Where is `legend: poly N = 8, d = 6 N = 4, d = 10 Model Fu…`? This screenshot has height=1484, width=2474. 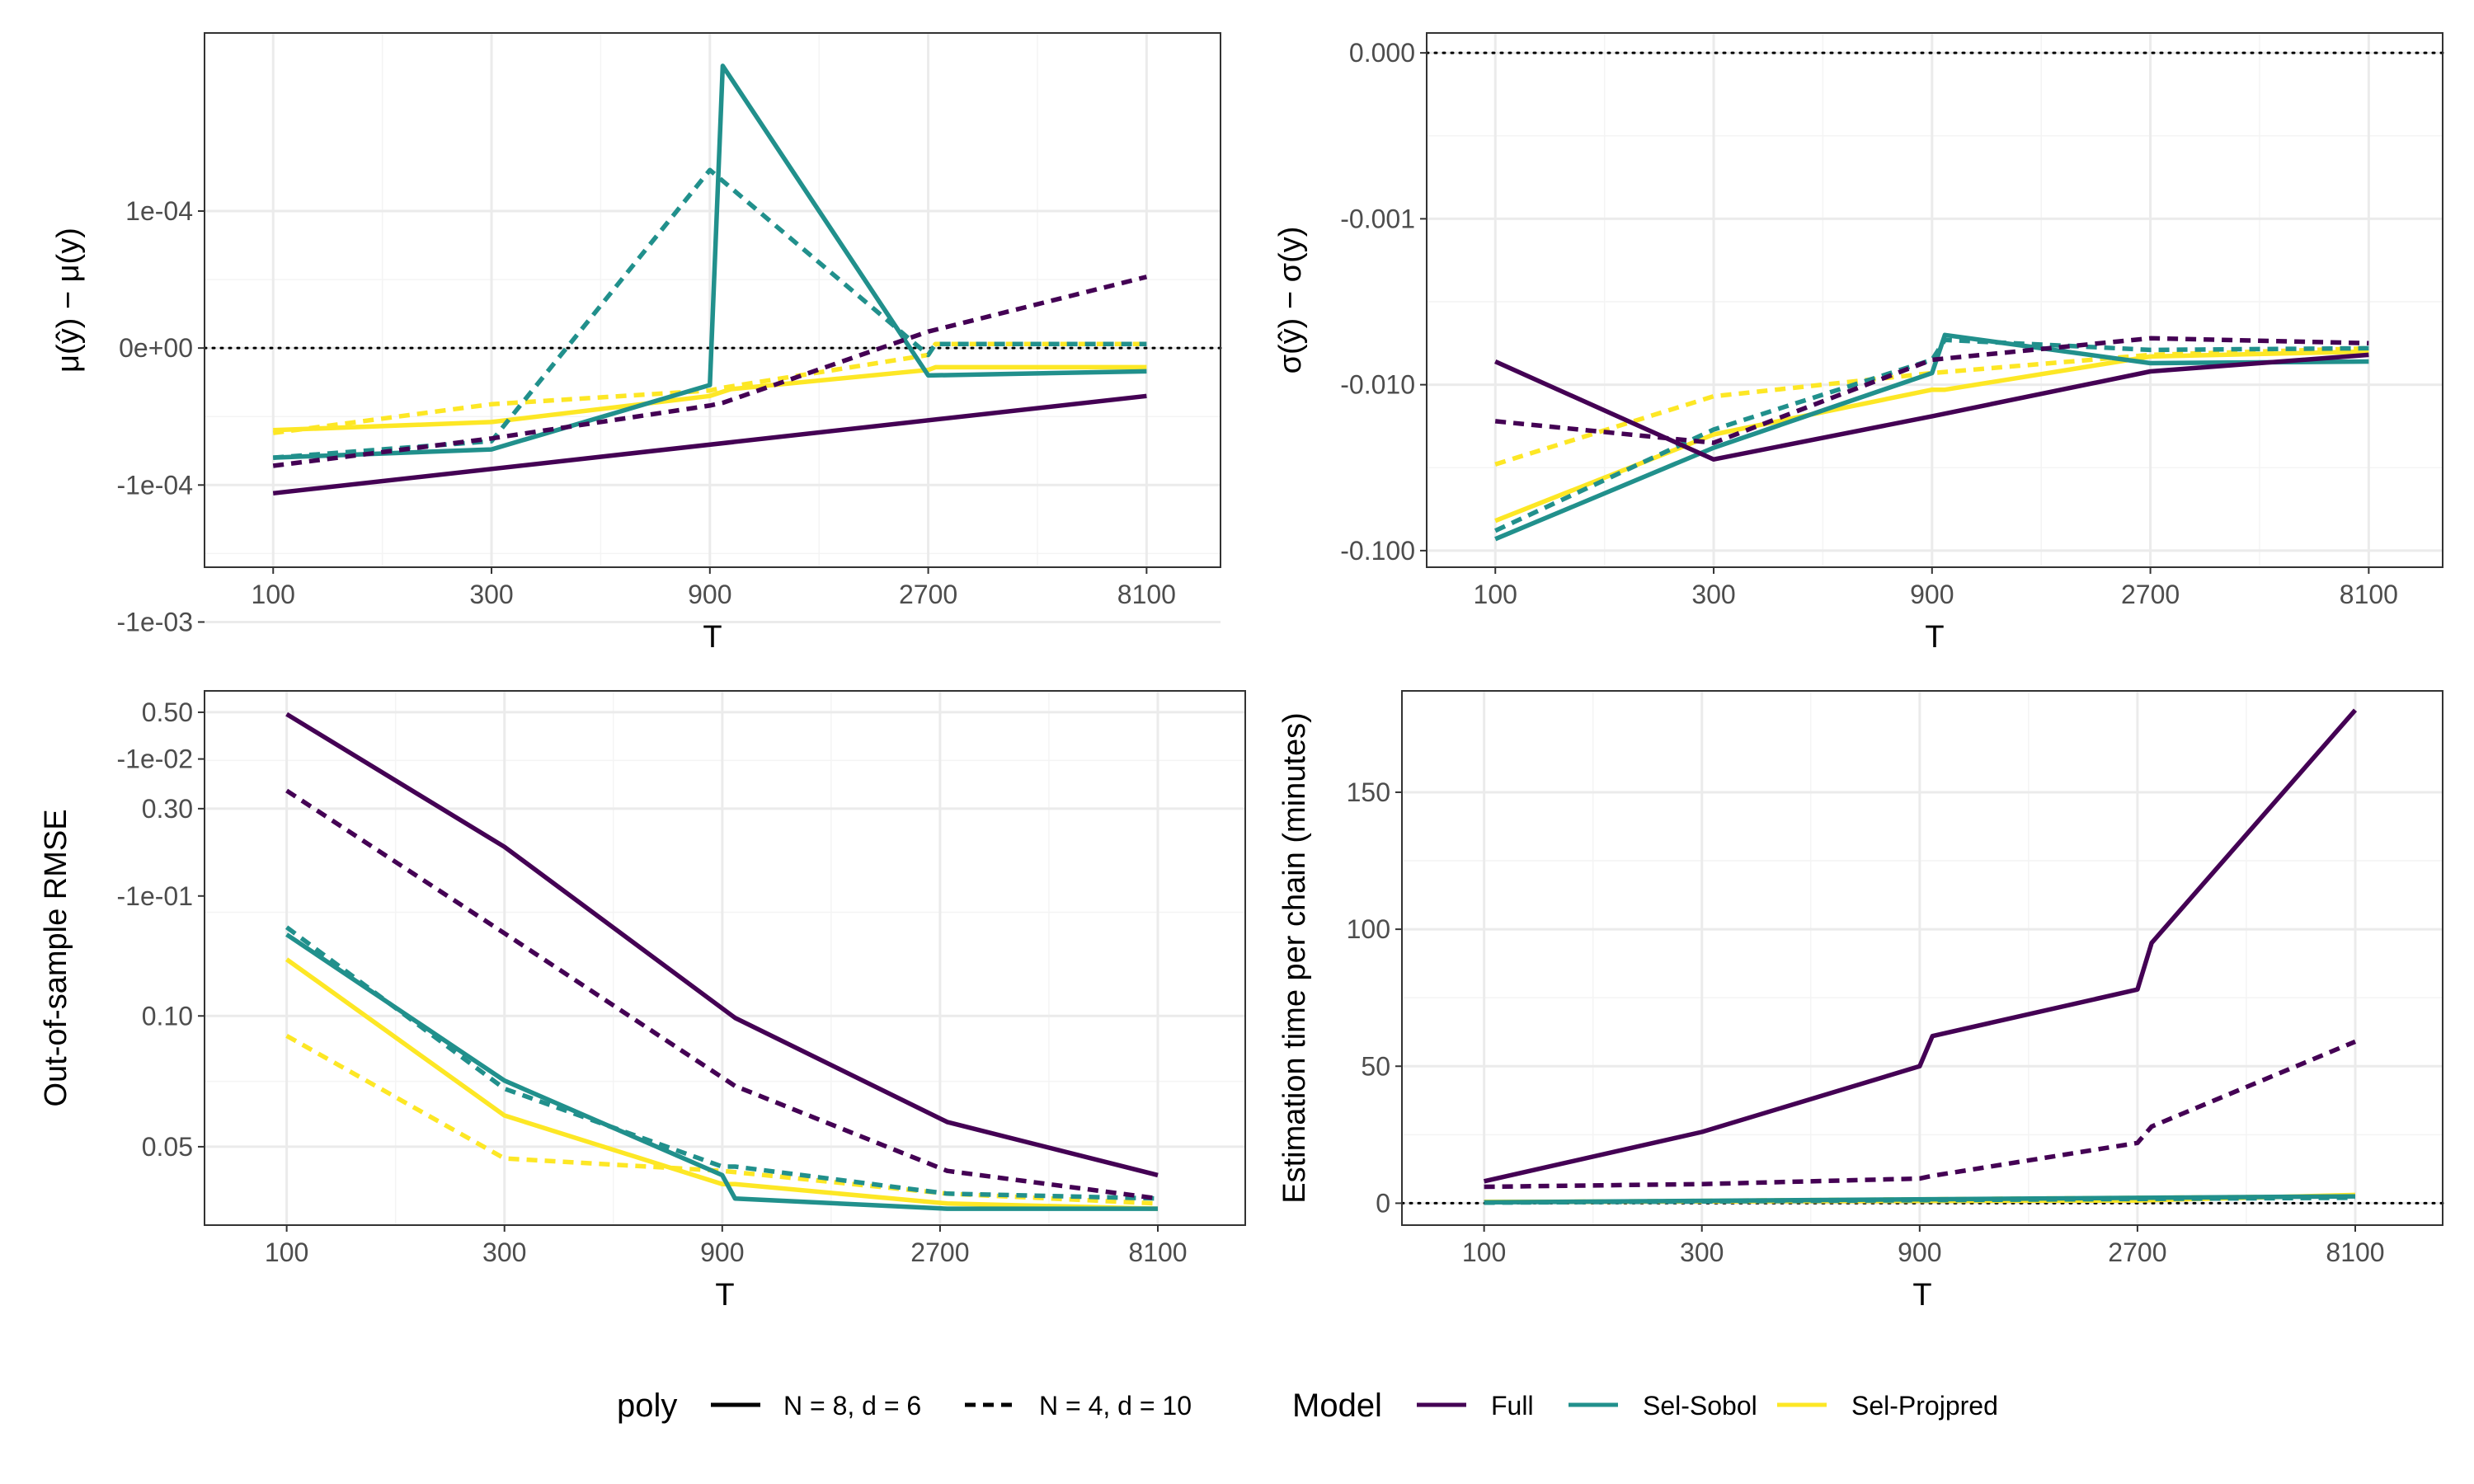
legend: poly N = 8, d = 6 N = 4, d = 10 Model Fu… is located at coordinates (1307, 1406).